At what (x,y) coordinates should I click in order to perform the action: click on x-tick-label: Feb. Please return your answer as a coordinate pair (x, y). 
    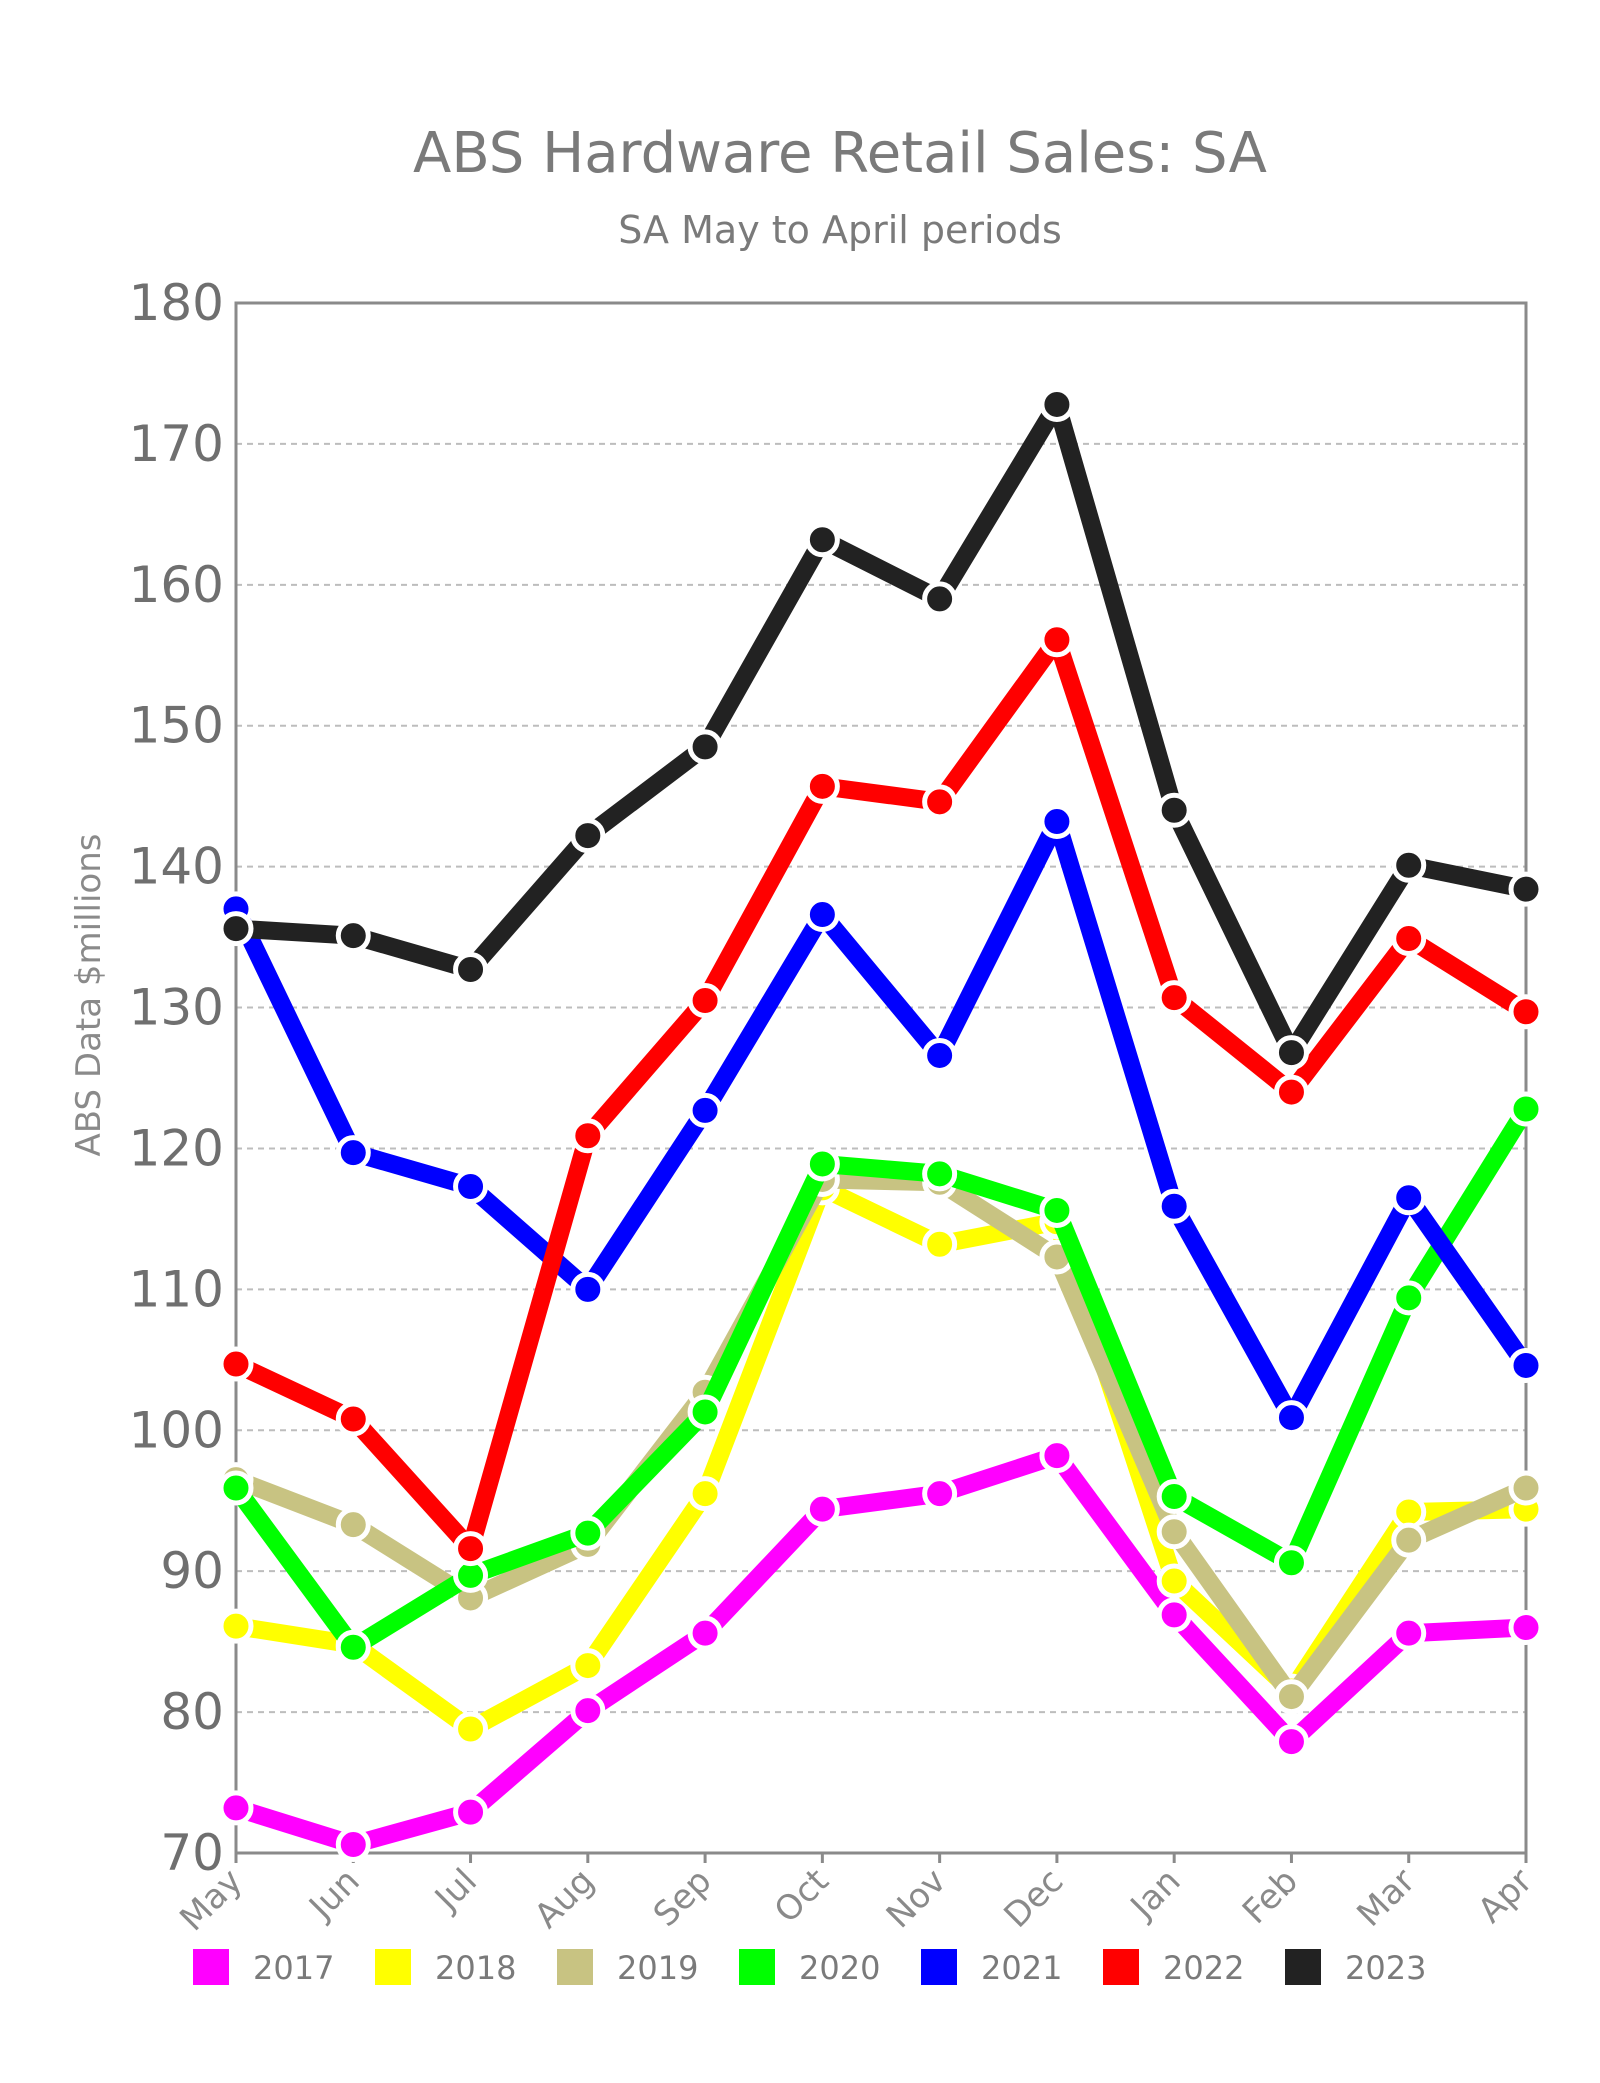
    Looking at the image, I should click on (1270, 1896).